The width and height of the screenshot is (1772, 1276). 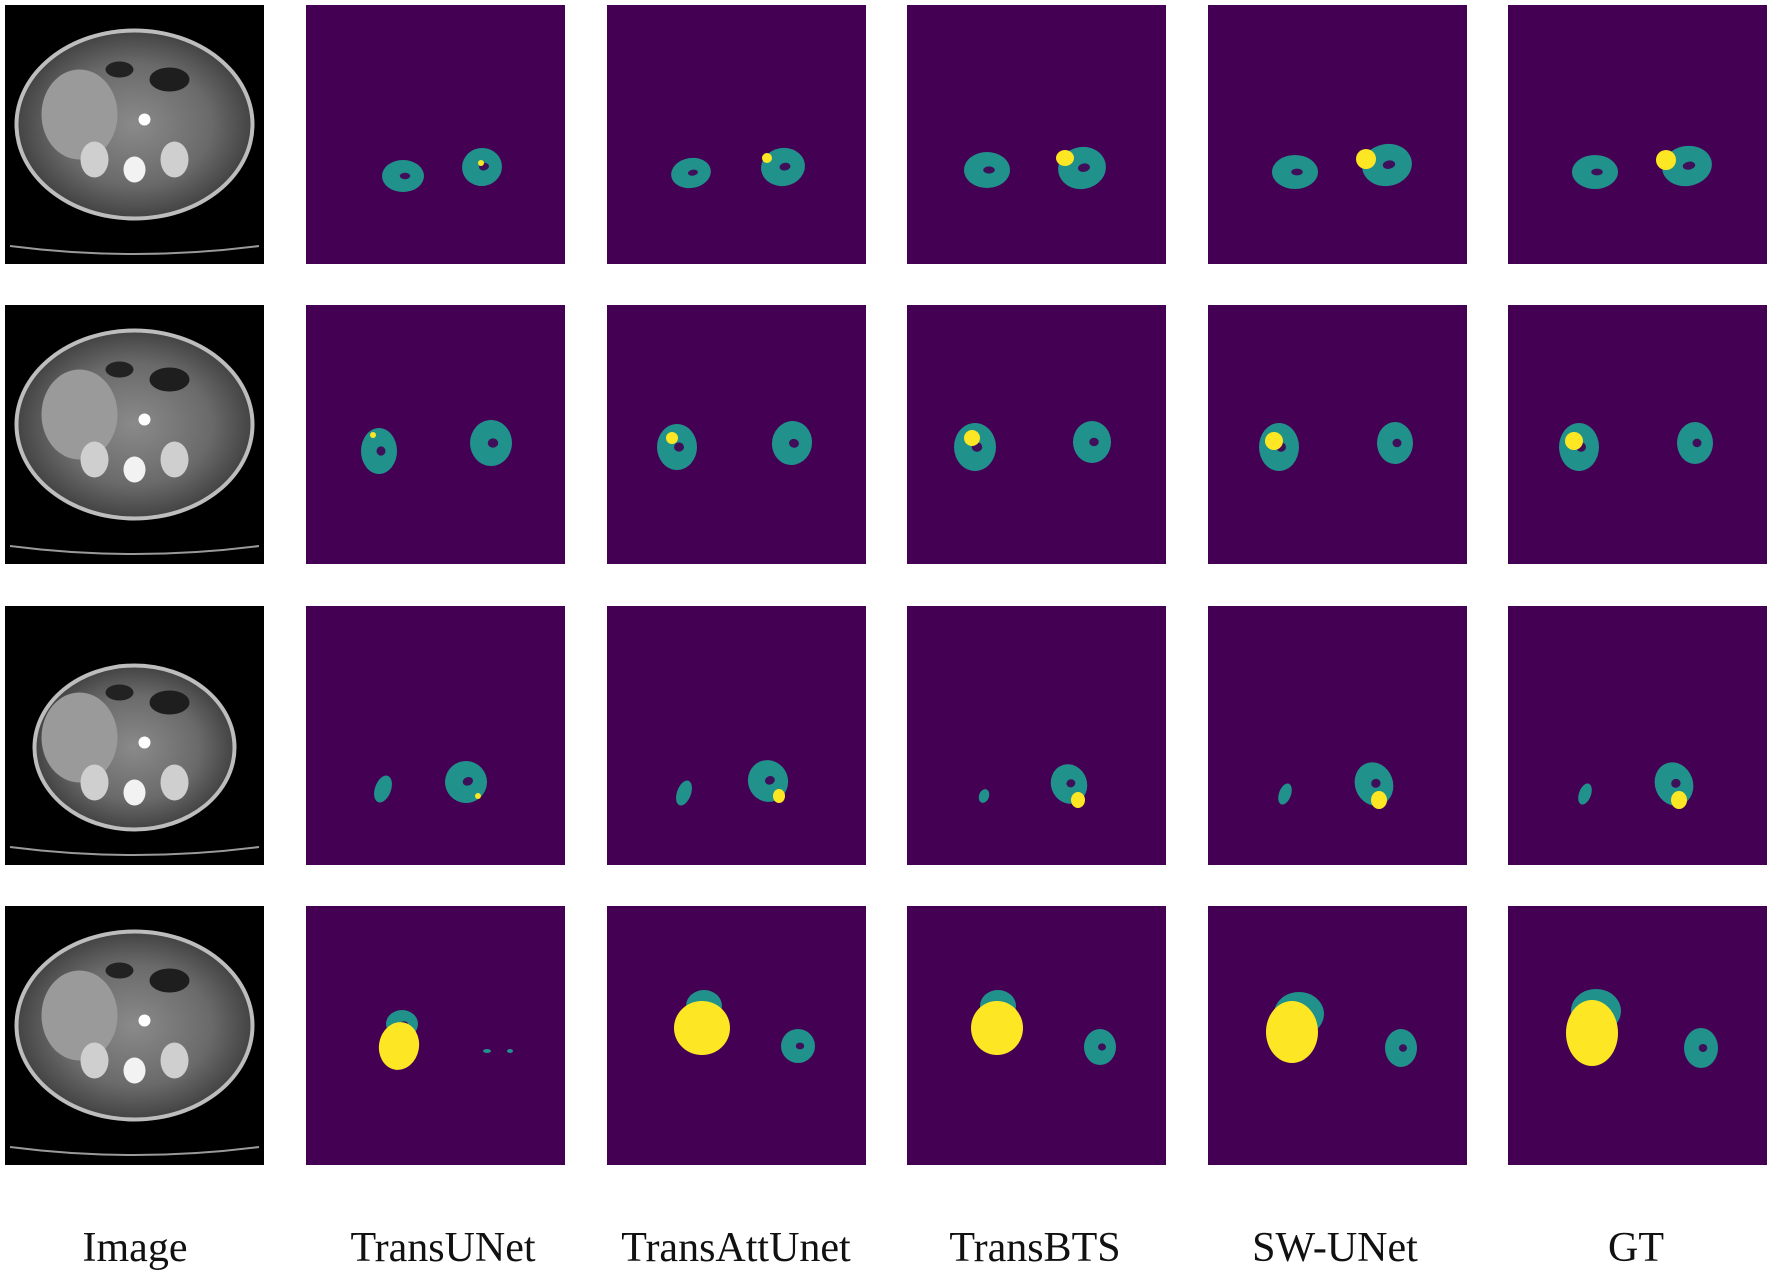 I want to click on column-label-transbts: TransBTS, so click(x=1035, y=1248).